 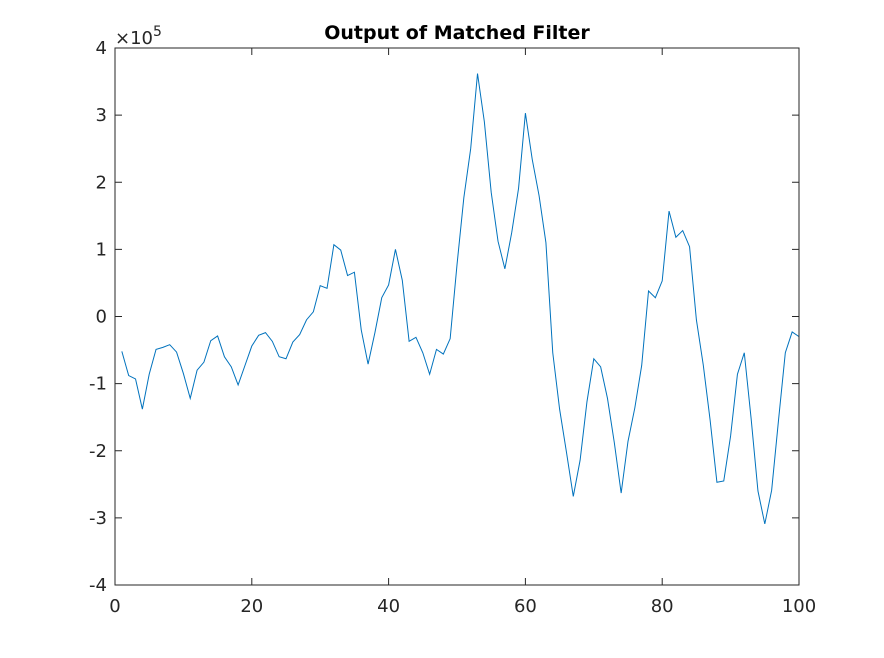 I want to click on y-tick-label: 4, so click(x=101, y=48).